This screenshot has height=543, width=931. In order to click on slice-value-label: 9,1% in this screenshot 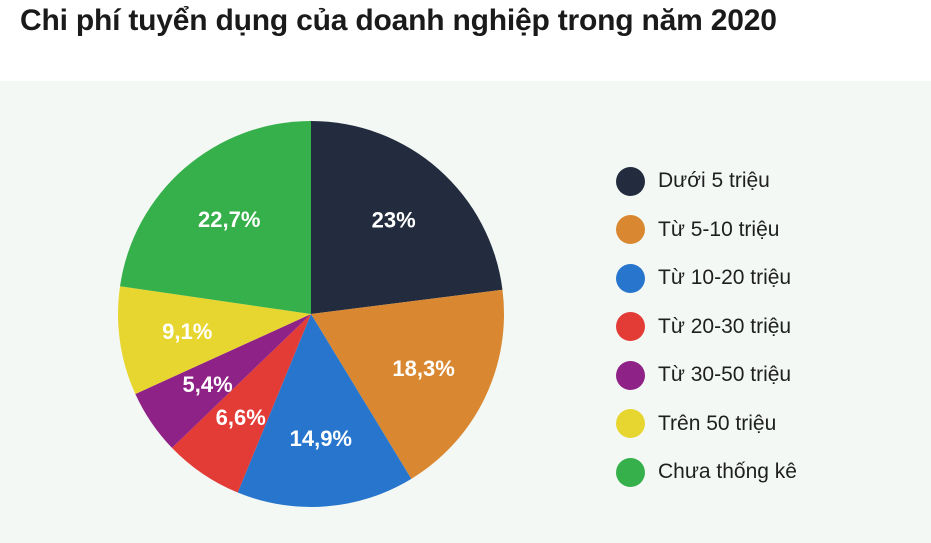, I will do `click(187, 331)`.